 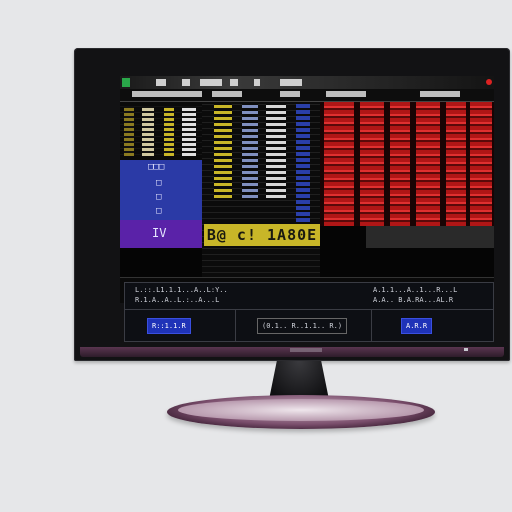 I want to click on osd-text: A.1.1...A..1...R...L, so click(x=415, y=290).